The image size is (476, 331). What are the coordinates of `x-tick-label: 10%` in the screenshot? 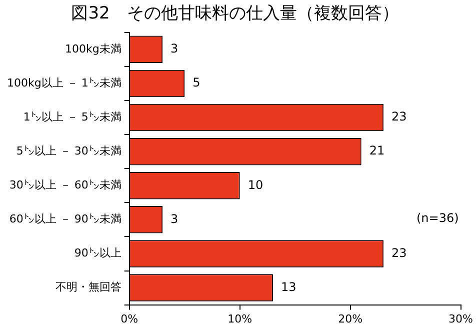 It's located at (240, 319).